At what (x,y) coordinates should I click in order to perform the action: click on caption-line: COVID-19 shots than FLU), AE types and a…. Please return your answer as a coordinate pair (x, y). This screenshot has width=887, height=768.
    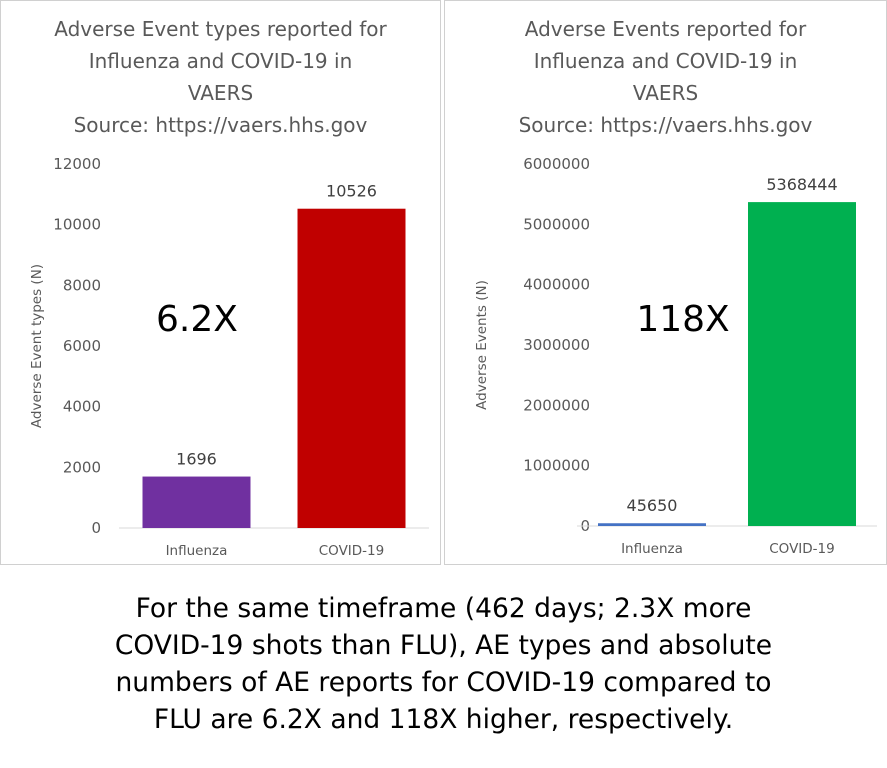
    Looking at the image, I should click on (443, 645).